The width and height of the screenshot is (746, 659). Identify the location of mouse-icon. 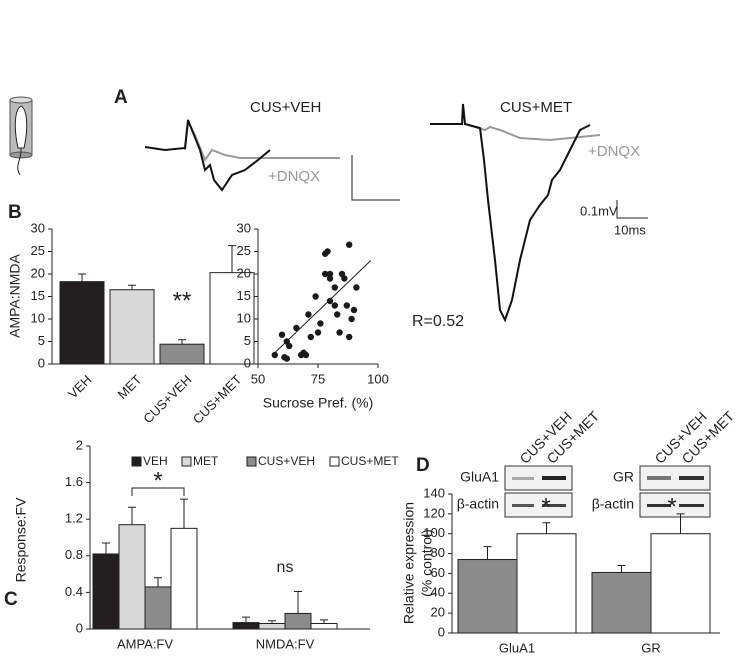
(21, 136).